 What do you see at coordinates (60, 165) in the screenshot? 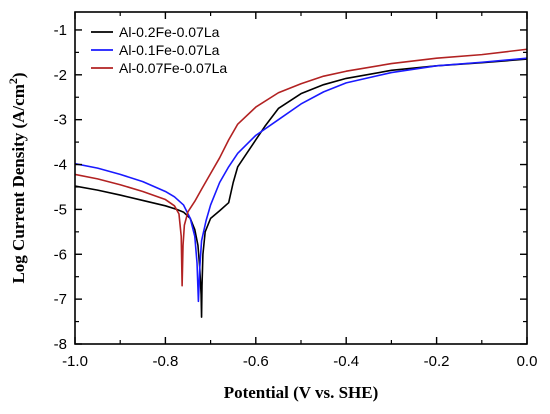
I see `y-tick-label: -4` at bounding box center [60, 165].